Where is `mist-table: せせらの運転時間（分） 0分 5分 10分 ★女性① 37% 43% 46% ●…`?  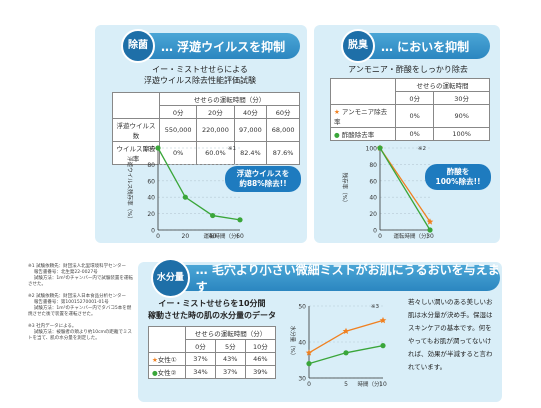
mist-table: せせらの運転時間（分） 0分 5分 10分 ★女性① 37% 43% 46% ●… is located at coordinates (212, 352).